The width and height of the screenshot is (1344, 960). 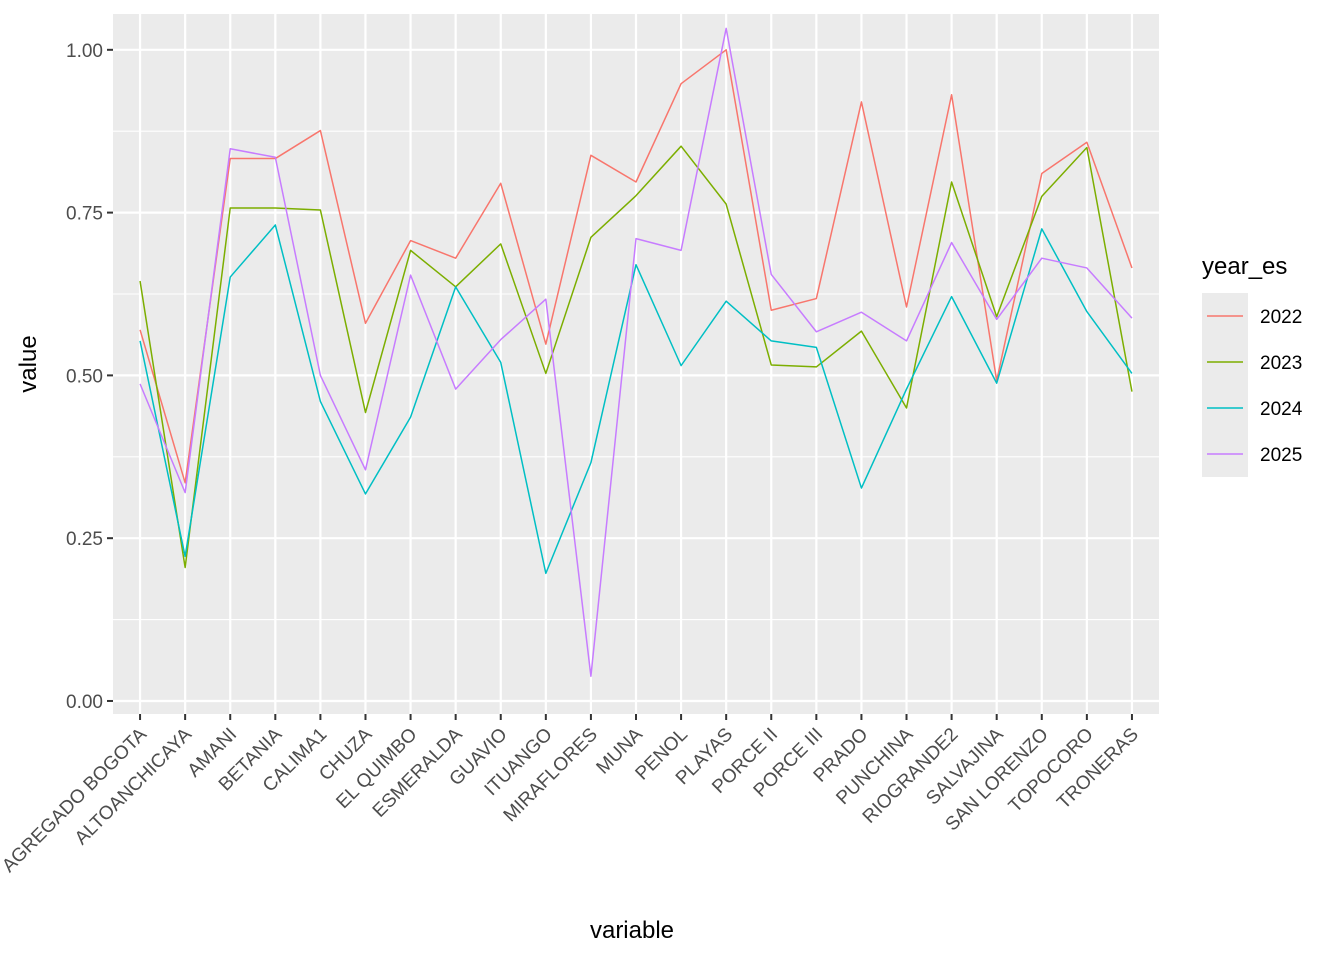 What do you see at coordinates (84, 702) in the screenshot?
I see `y-tick-label: 0.00` at bounding box center [84, 702].